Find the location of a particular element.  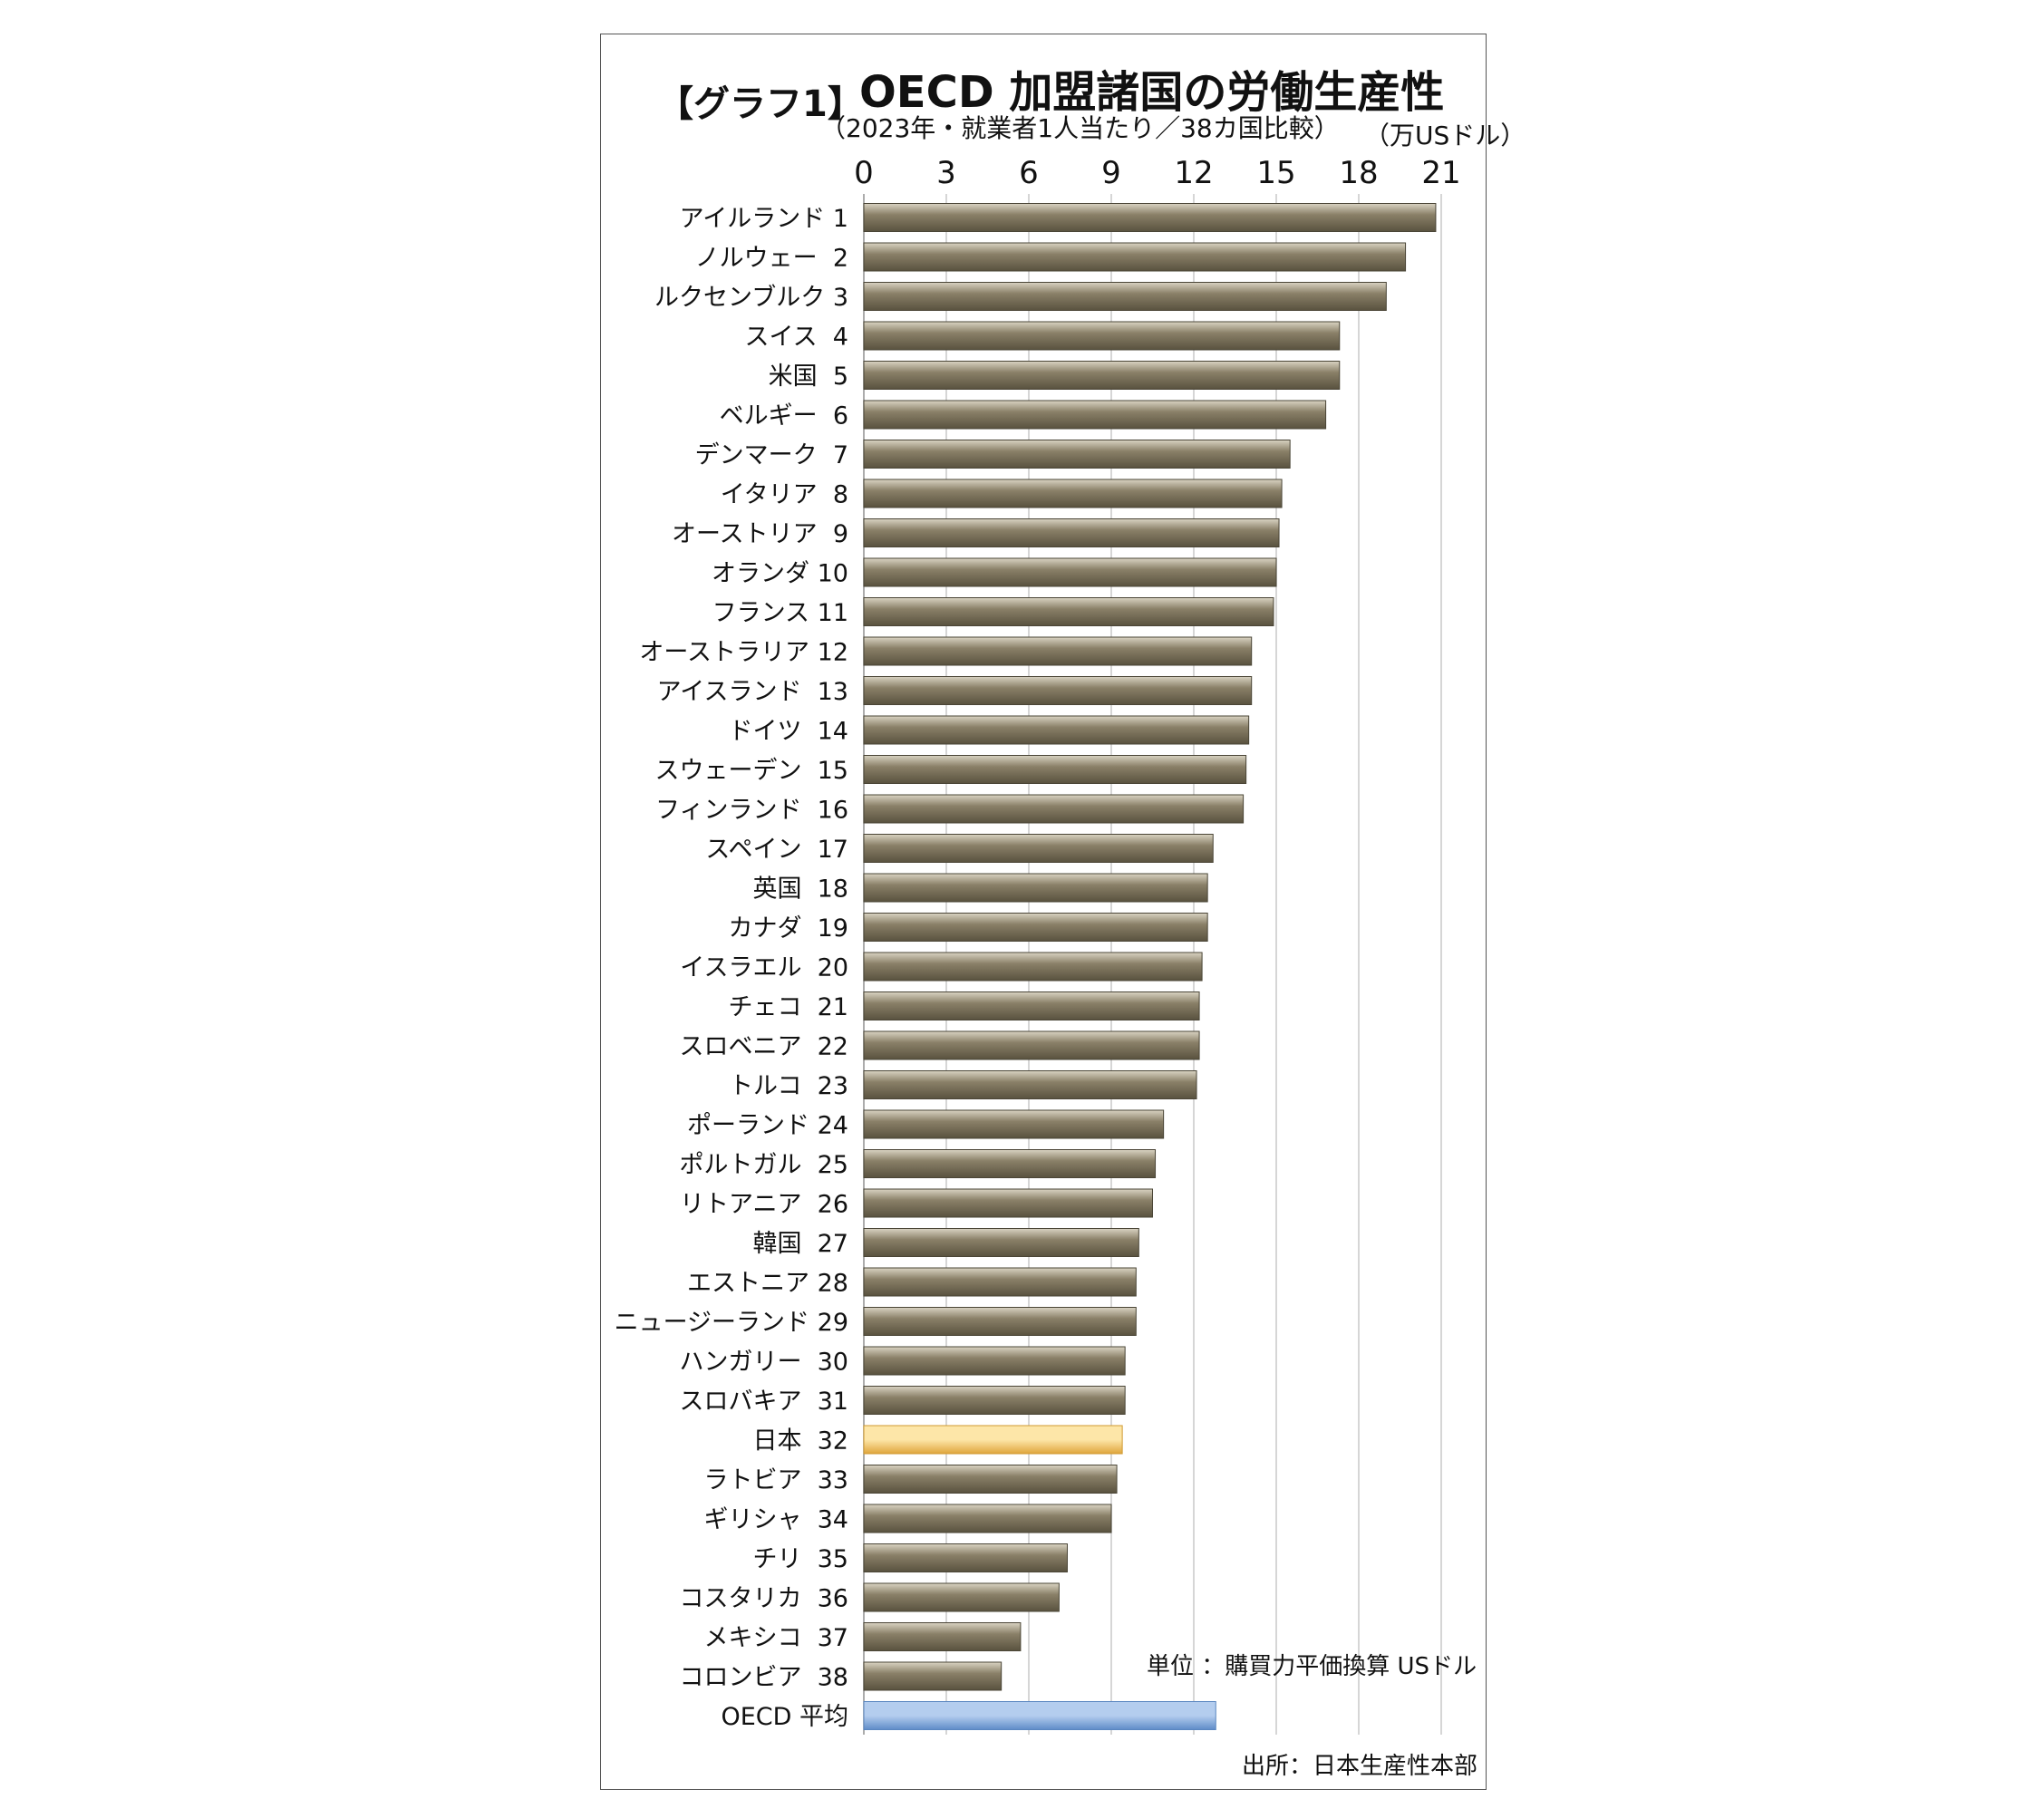

x-tick-label: 3 is located at coordinates (946, 173).